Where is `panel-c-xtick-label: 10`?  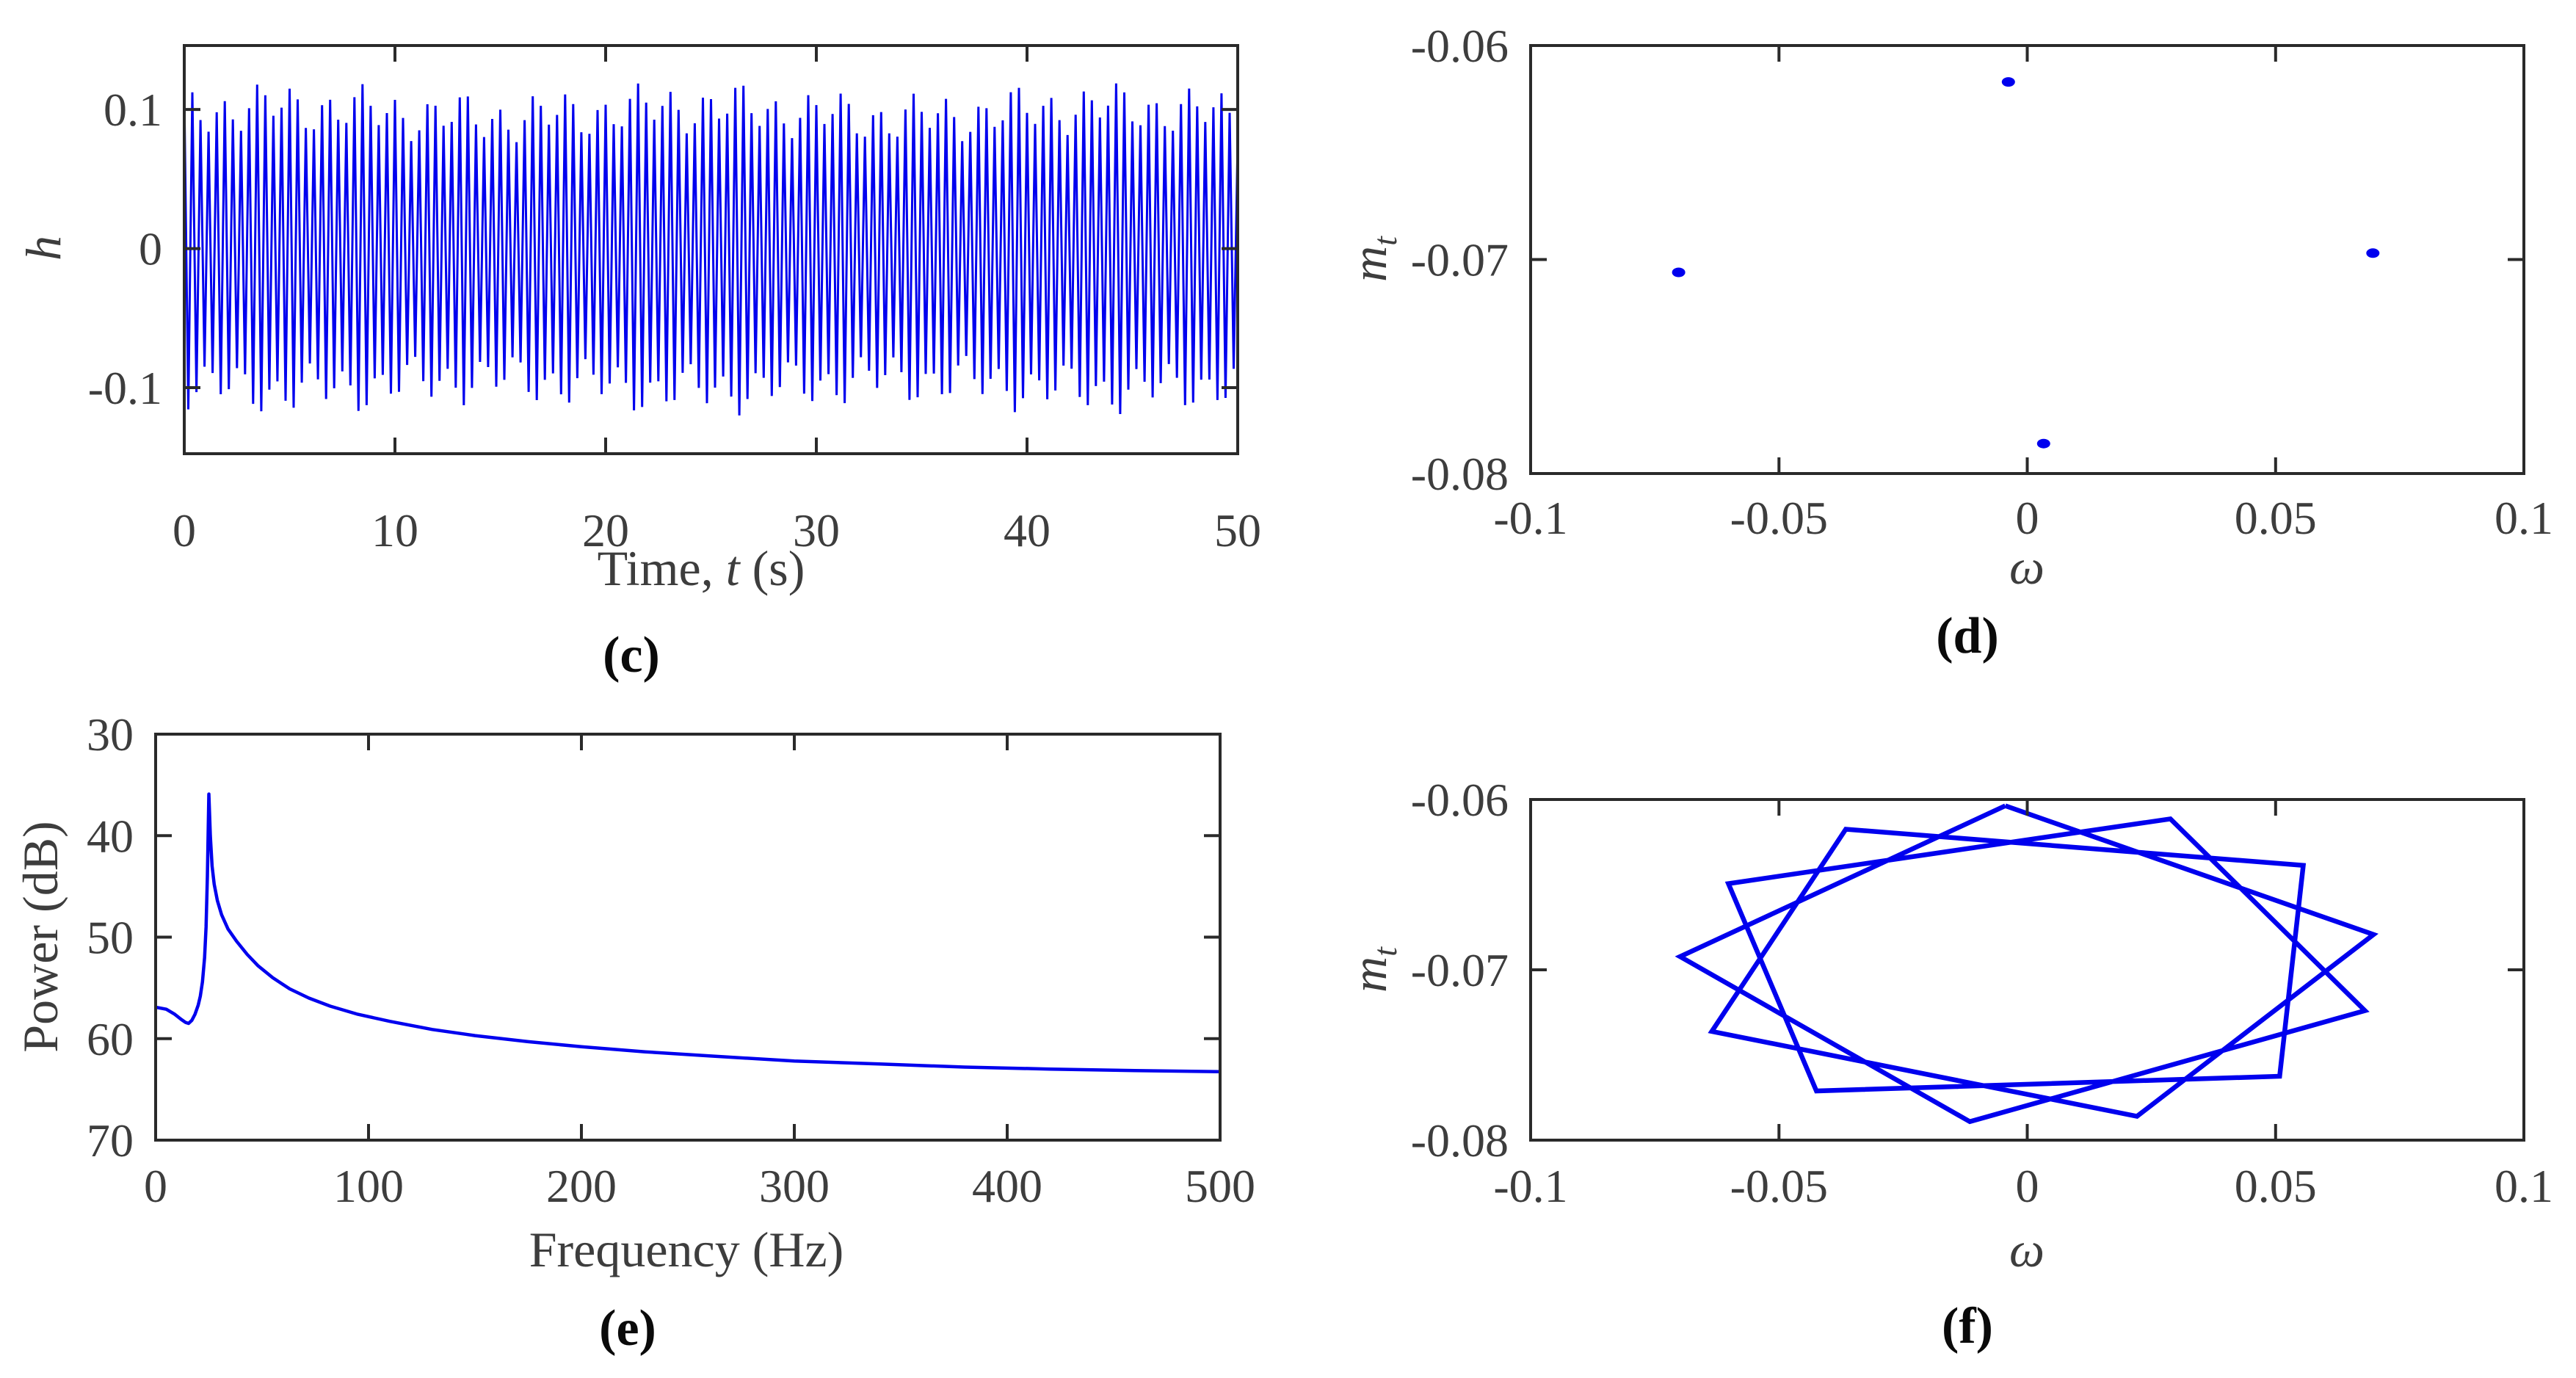
panel-c-xtick-label: 10 is located at coordinates (394, 530).